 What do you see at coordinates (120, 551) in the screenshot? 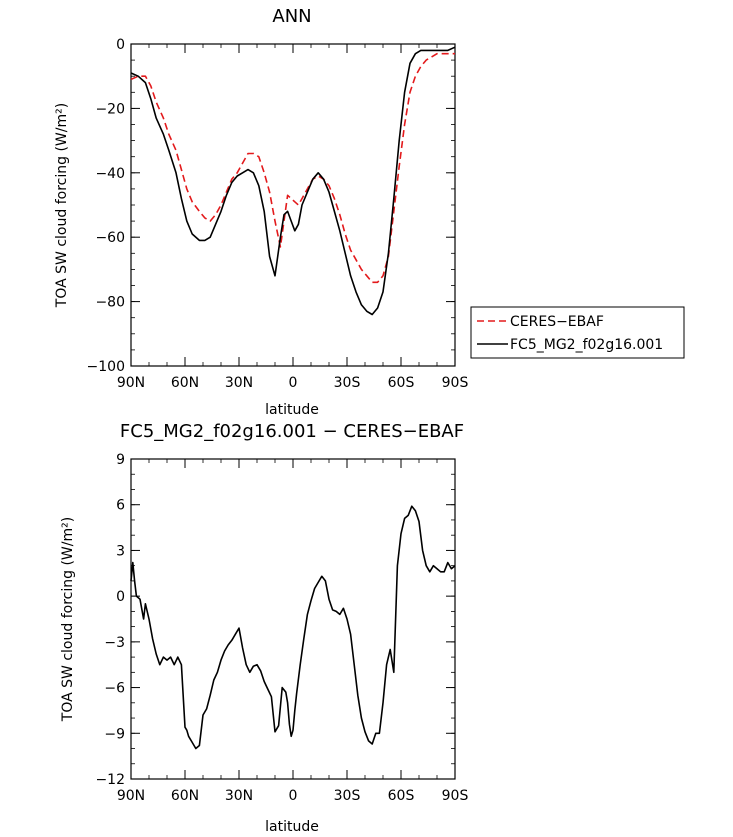
I see `bottom-ytick-label: 3` at bounding box center [120, 551].